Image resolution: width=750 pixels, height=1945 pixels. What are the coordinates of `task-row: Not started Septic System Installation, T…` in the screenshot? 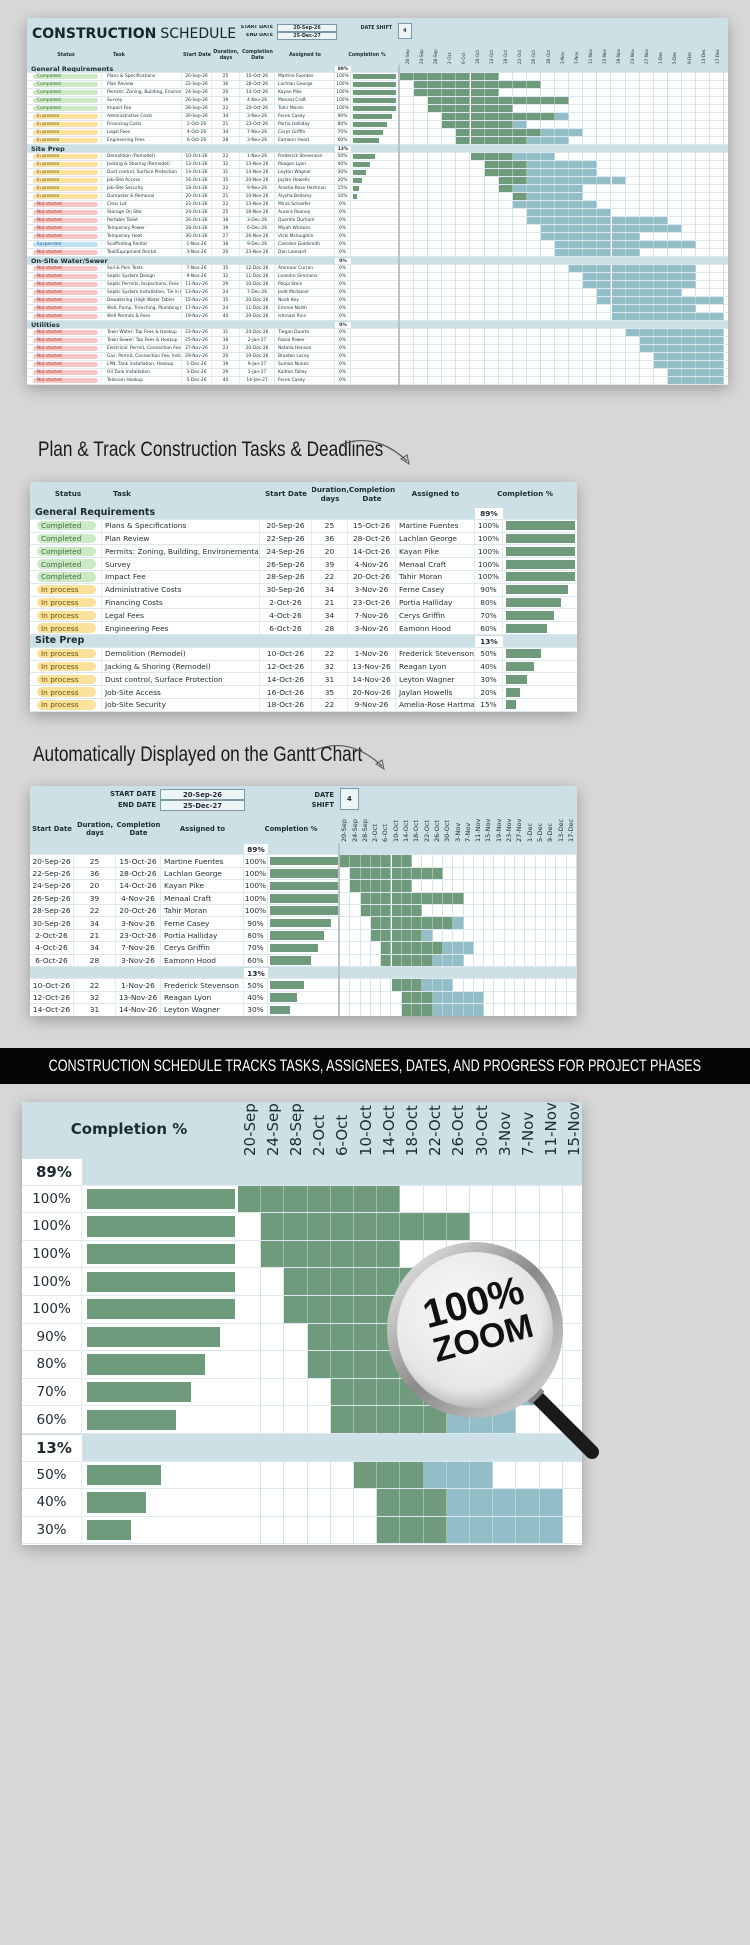 It's located at (377, 293).